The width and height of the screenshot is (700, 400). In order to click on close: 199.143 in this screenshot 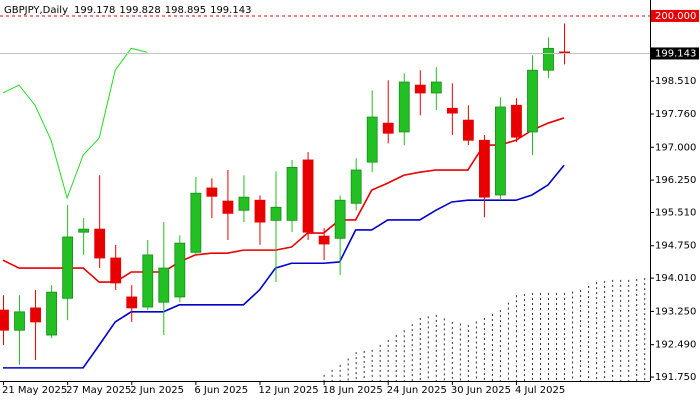, I will do `click(230, 10)`.